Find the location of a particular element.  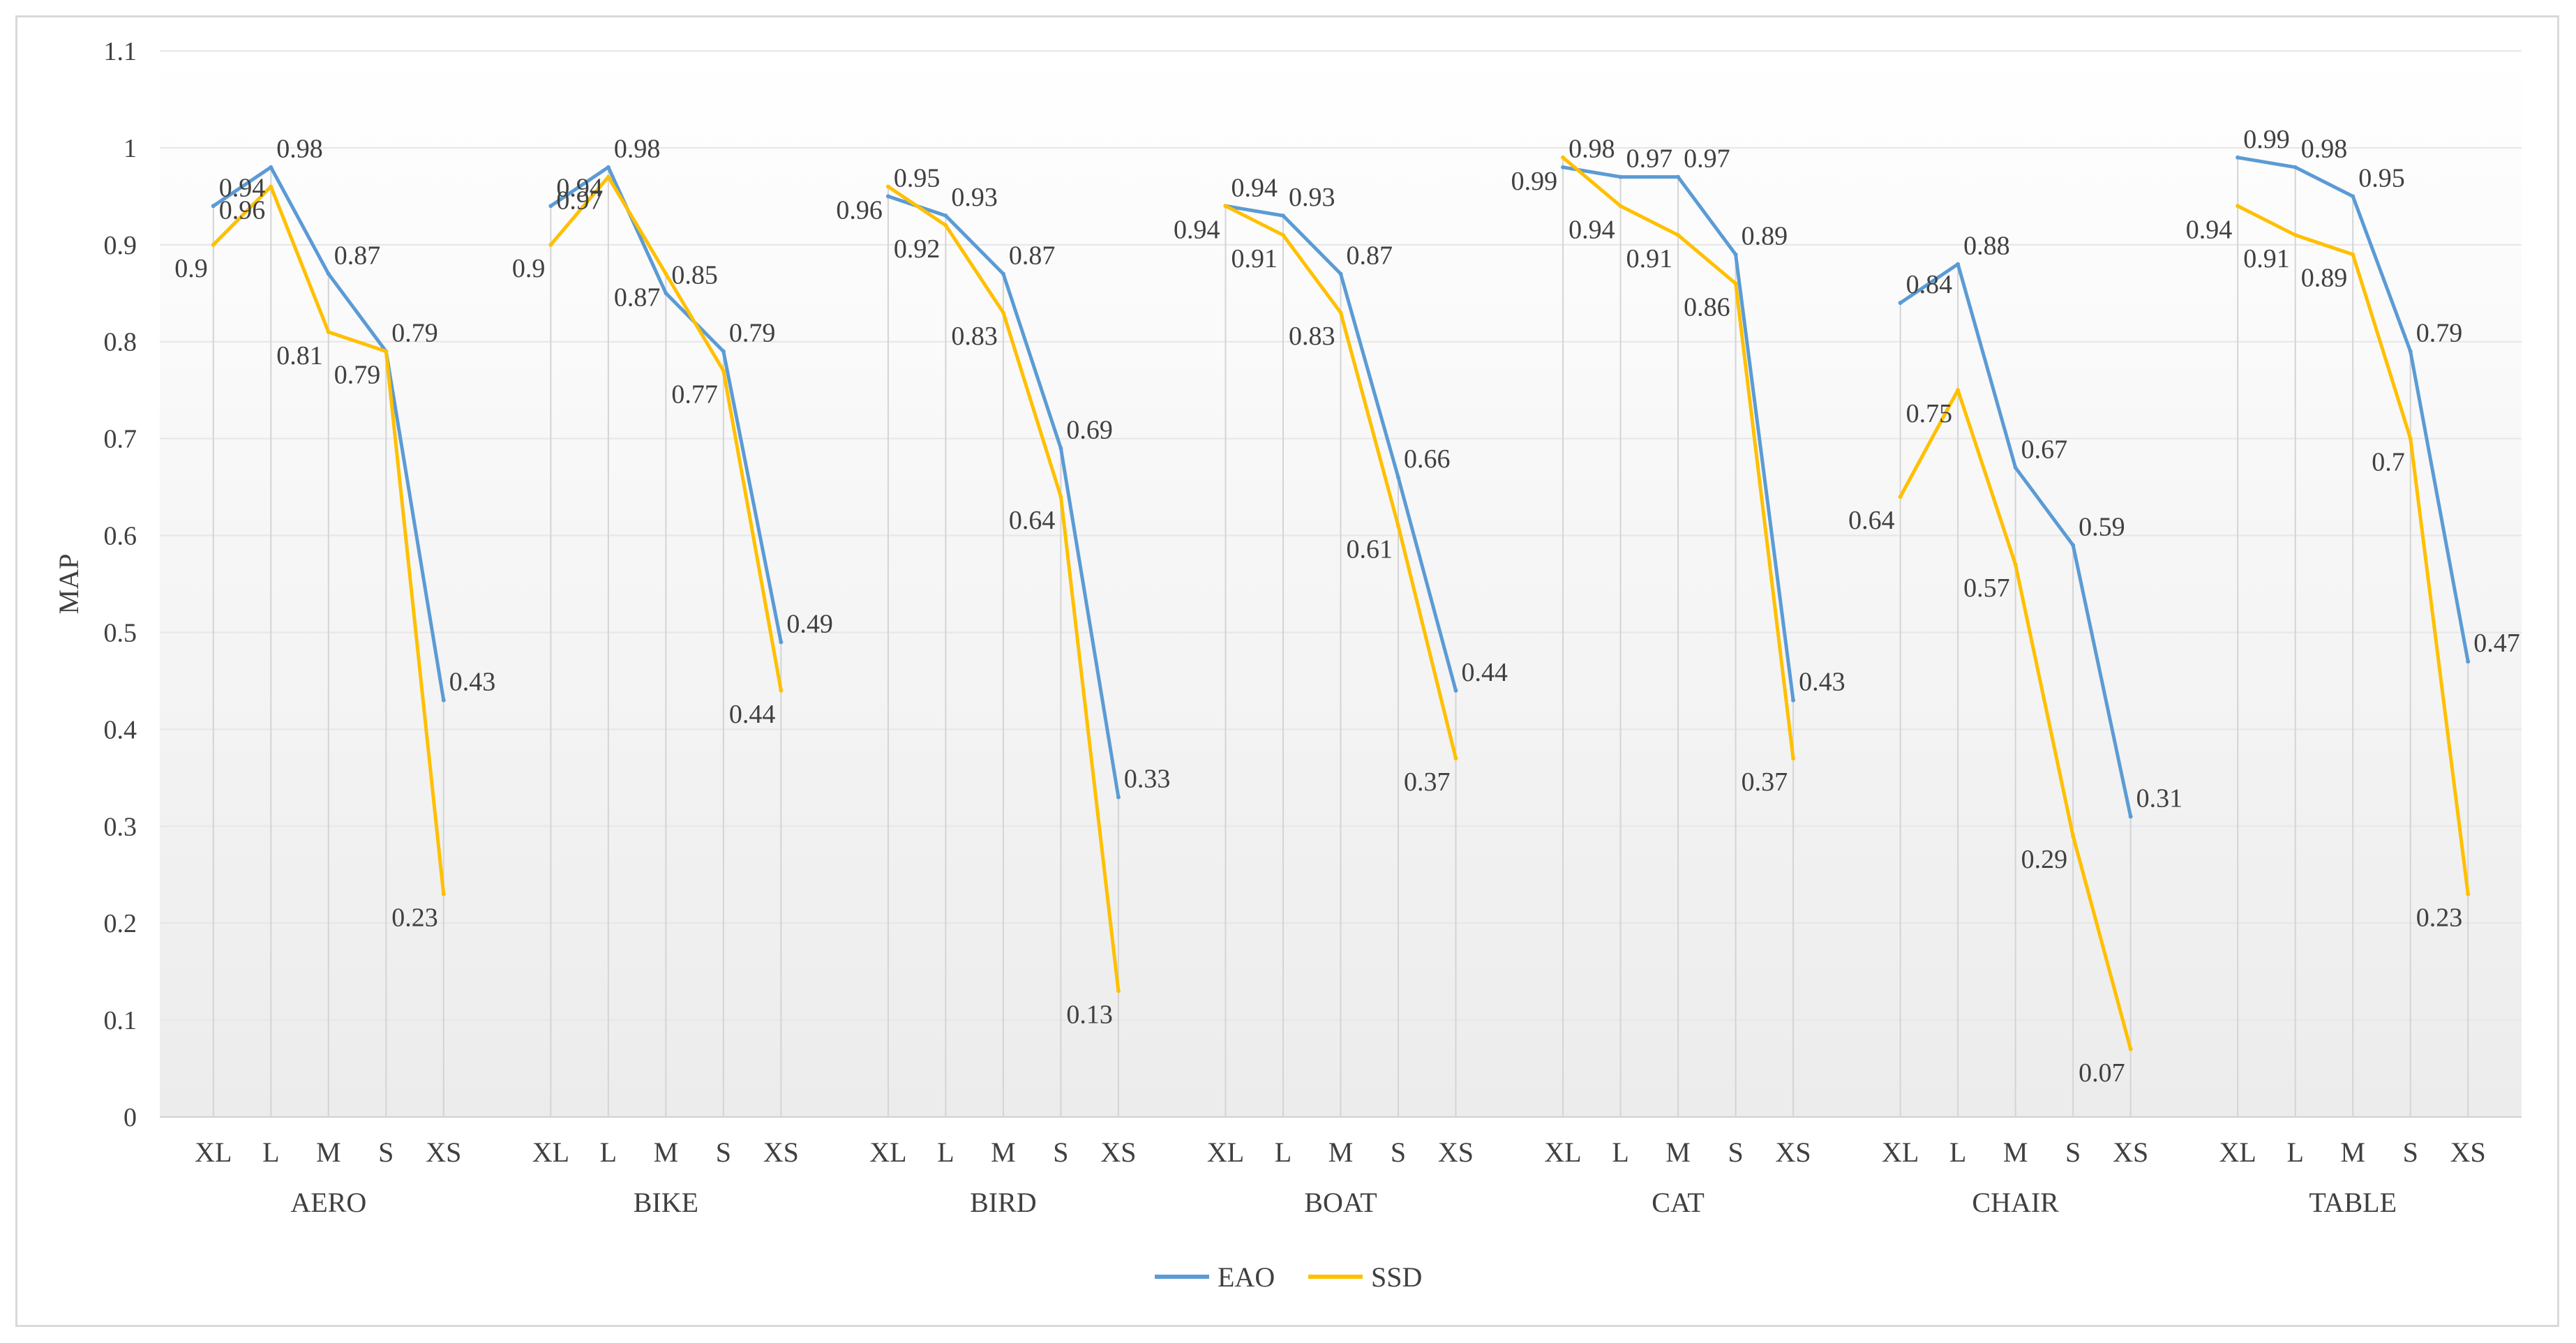

y-tick-label: 0.6 is located at coordinates (120, 536).